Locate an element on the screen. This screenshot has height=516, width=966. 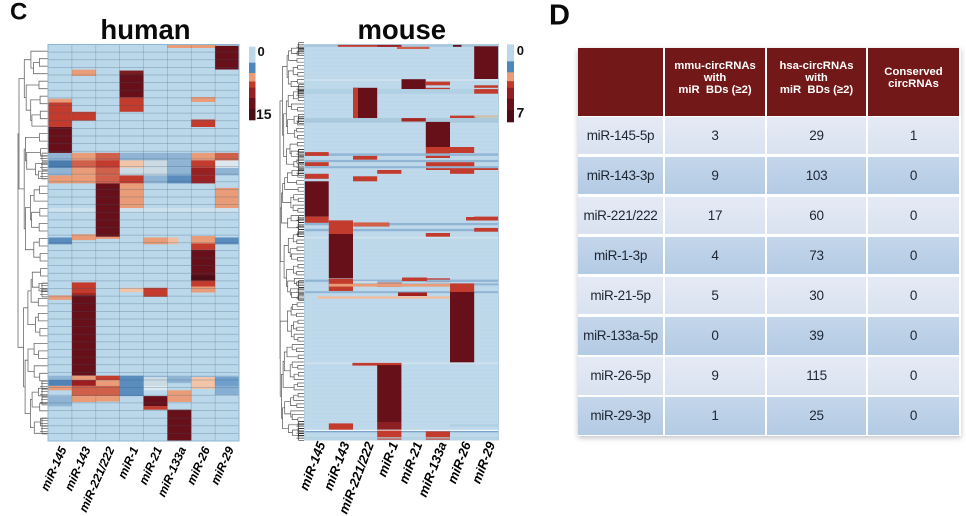
svg-text: C is located at coordinates (18, 13).